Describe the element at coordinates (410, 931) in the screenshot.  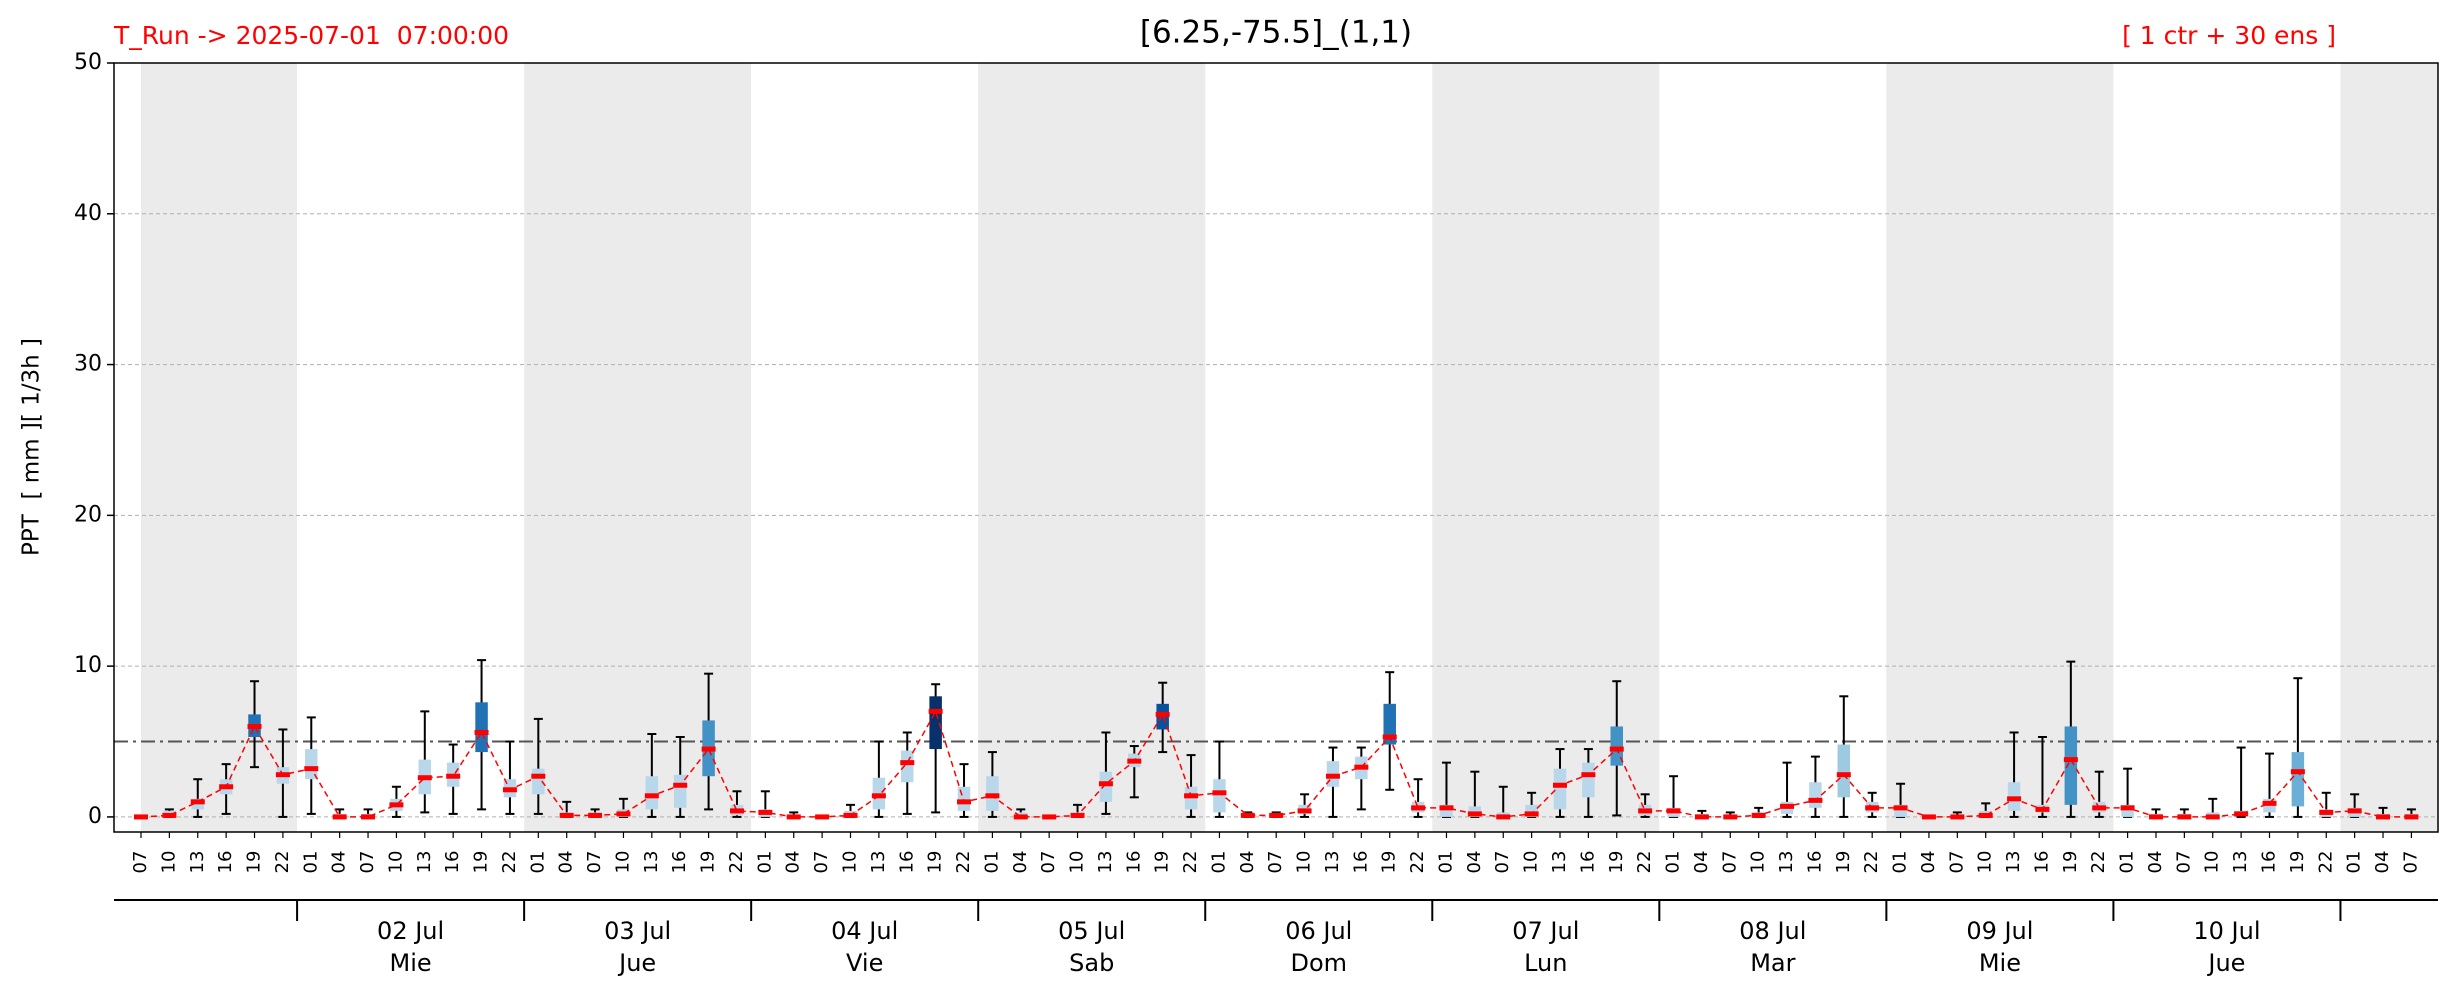
I see `day-date: 02 Jul` at that location.